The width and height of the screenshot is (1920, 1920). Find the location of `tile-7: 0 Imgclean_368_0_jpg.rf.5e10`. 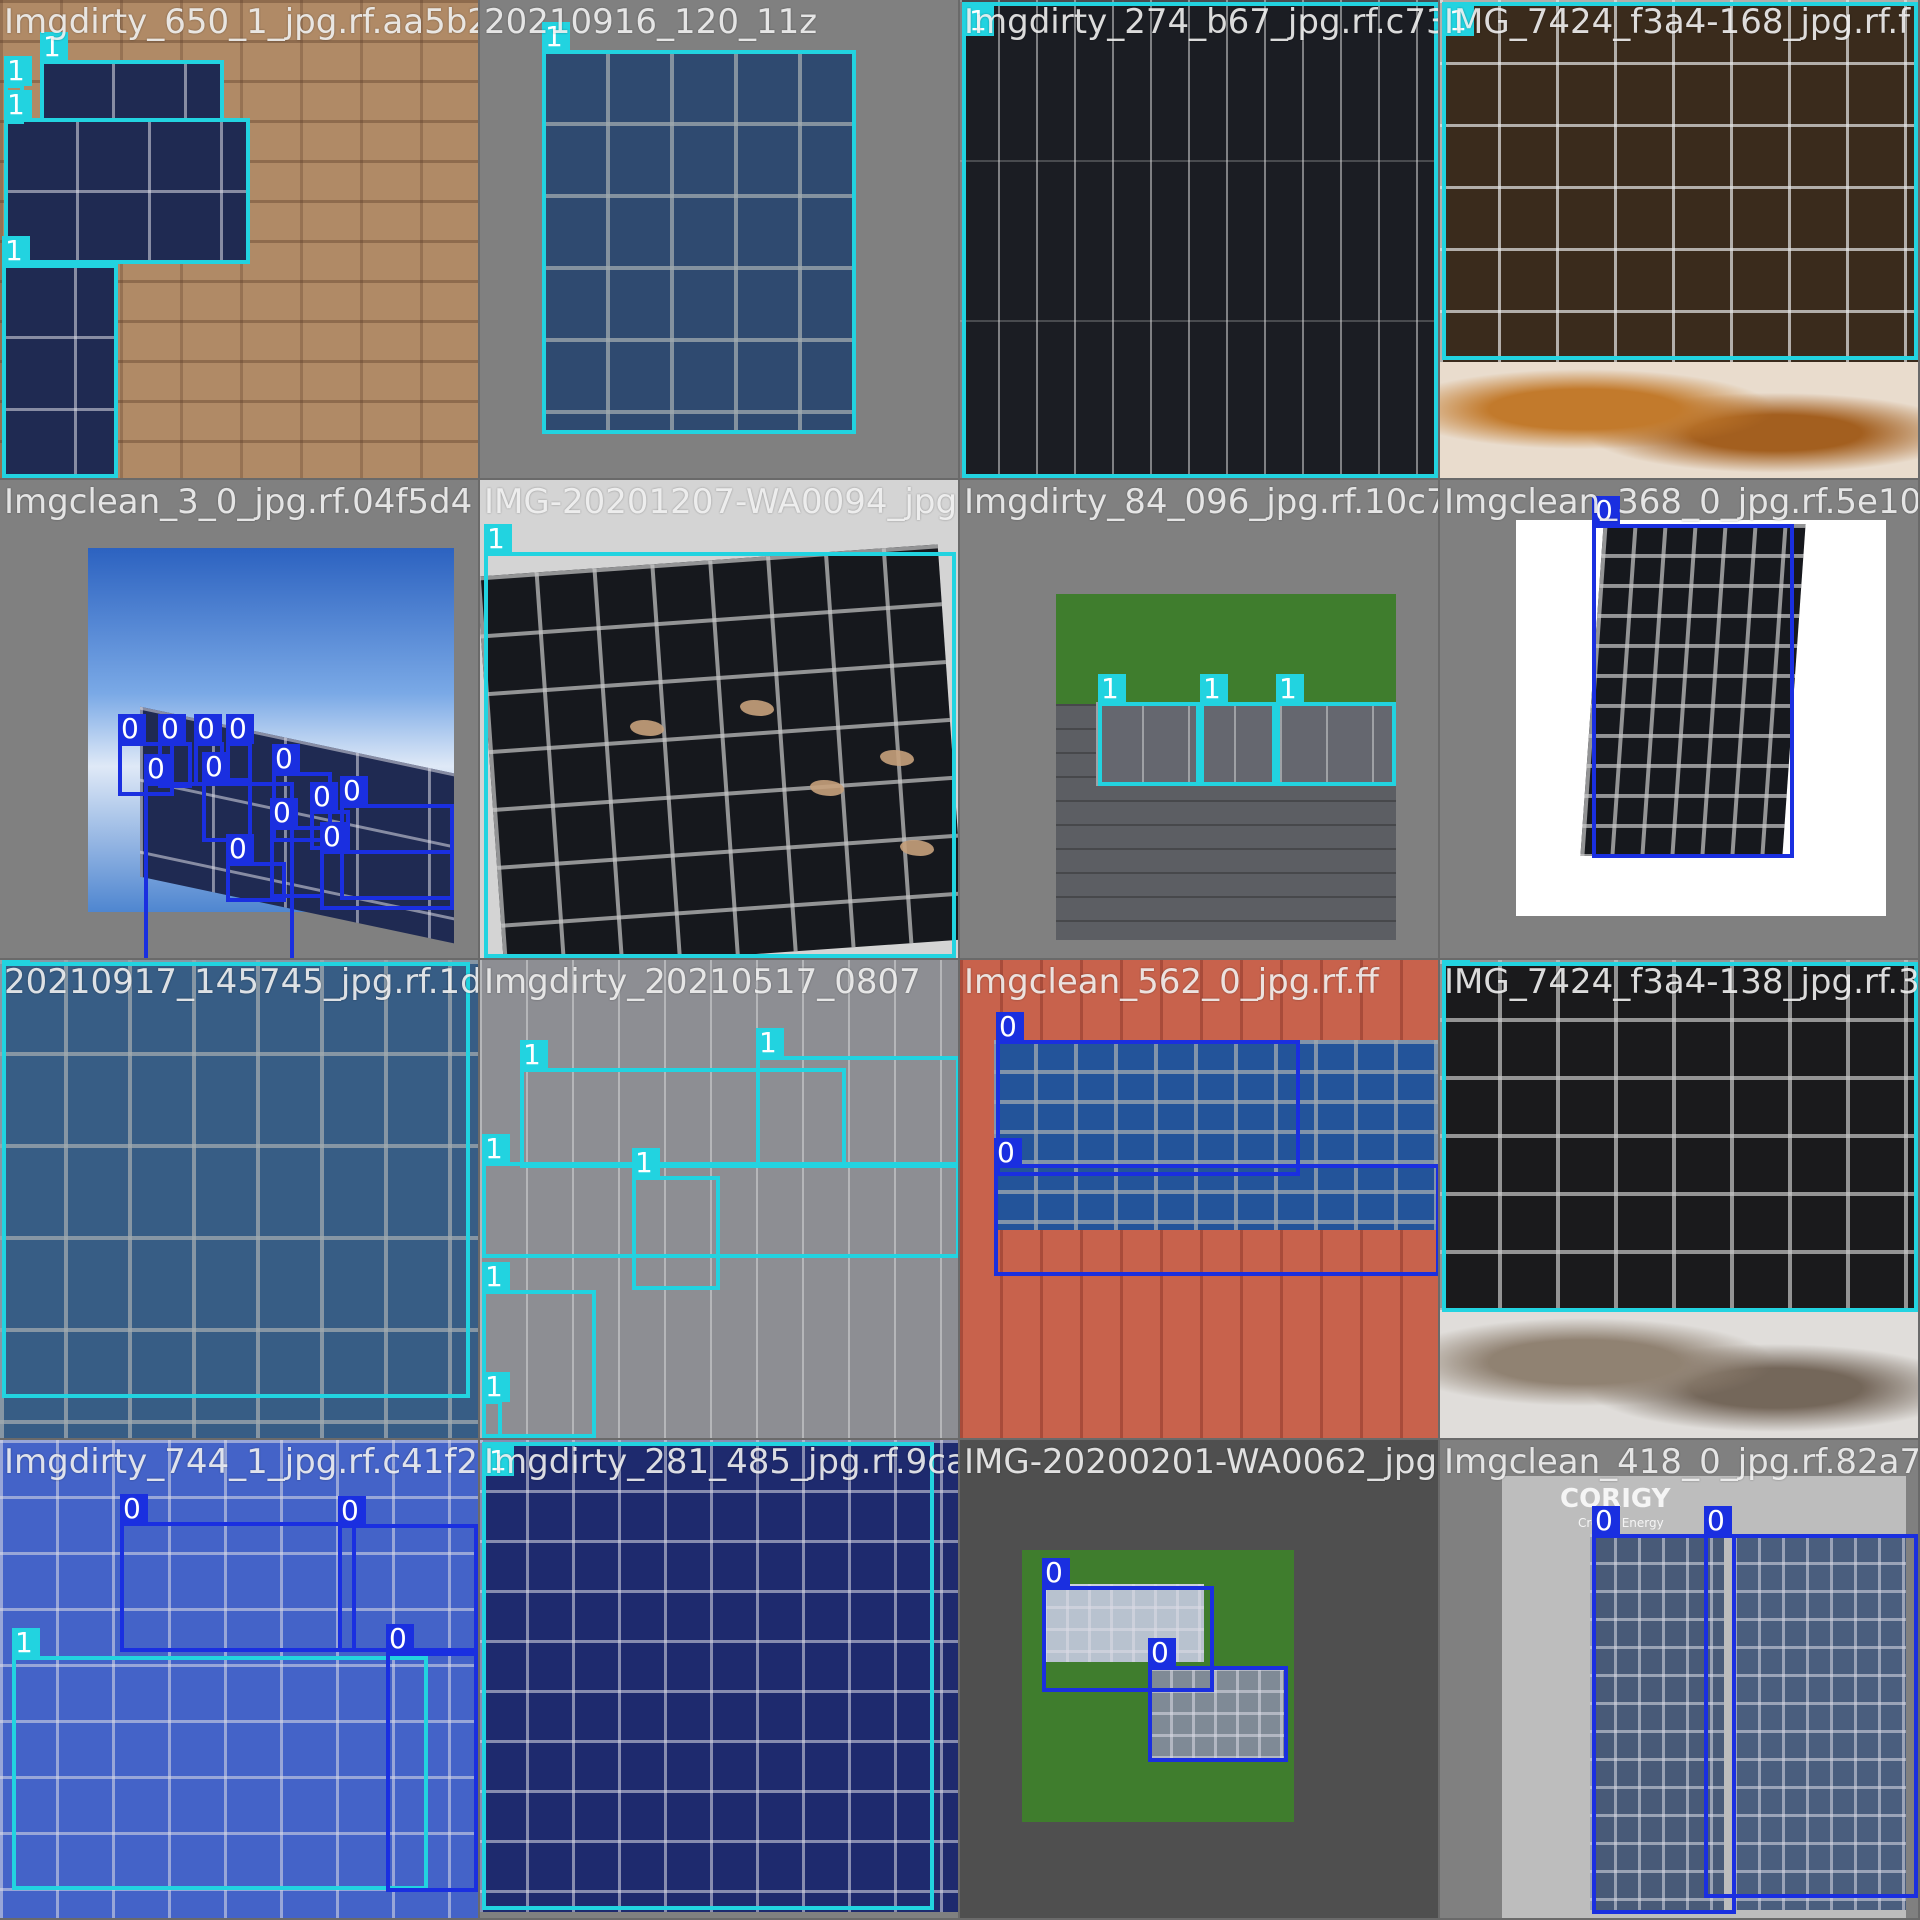

tile-7: 0 Imgclean_368_0_jpg.rf.5e10 is located at coordinates (1680, 720).